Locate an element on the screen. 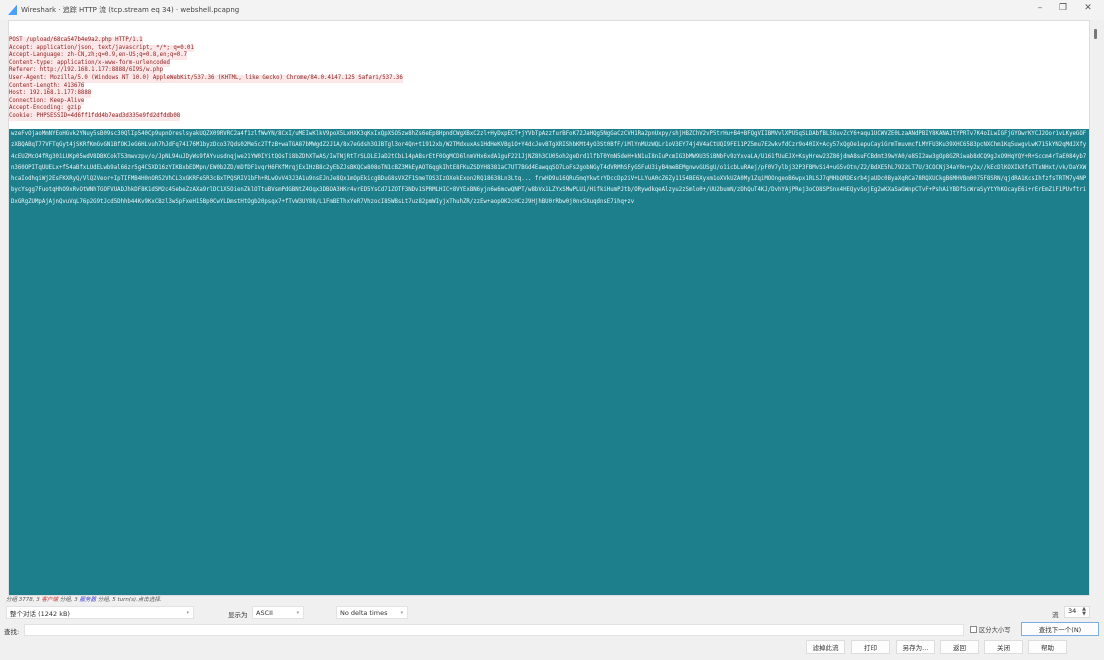 Image resolution: width=1104 pixels, height=660 pixels. stream-number-spinner: 34 ▲ ▼ is located at coordinates (1077, 612).